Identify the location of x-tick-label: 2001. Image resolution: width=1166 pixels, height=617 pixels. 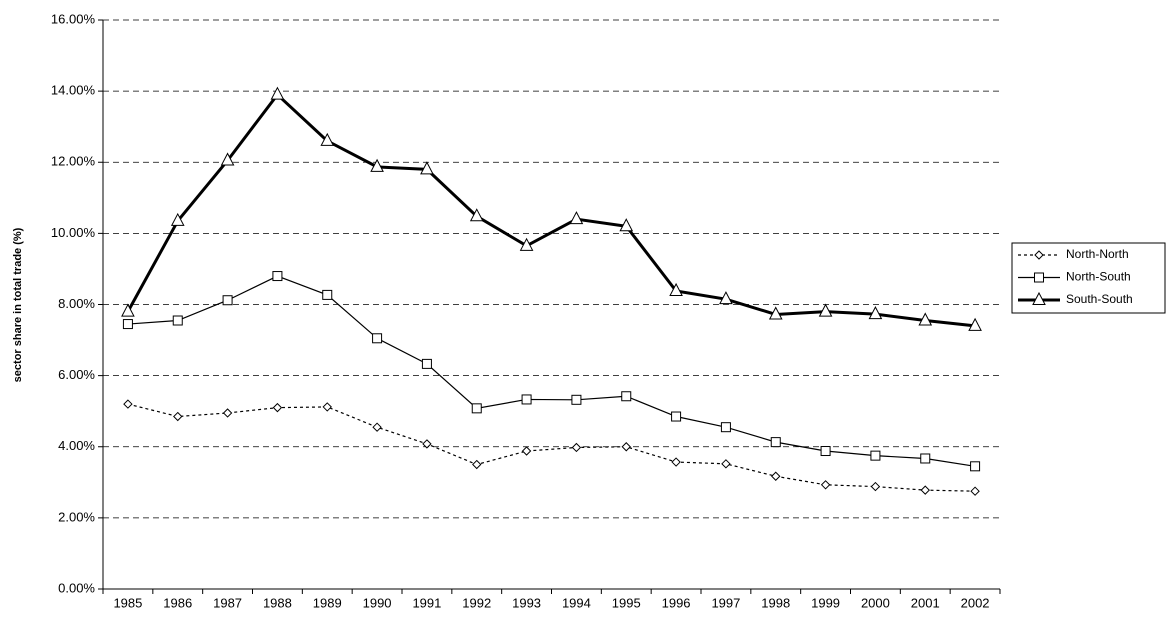
(925, 602).